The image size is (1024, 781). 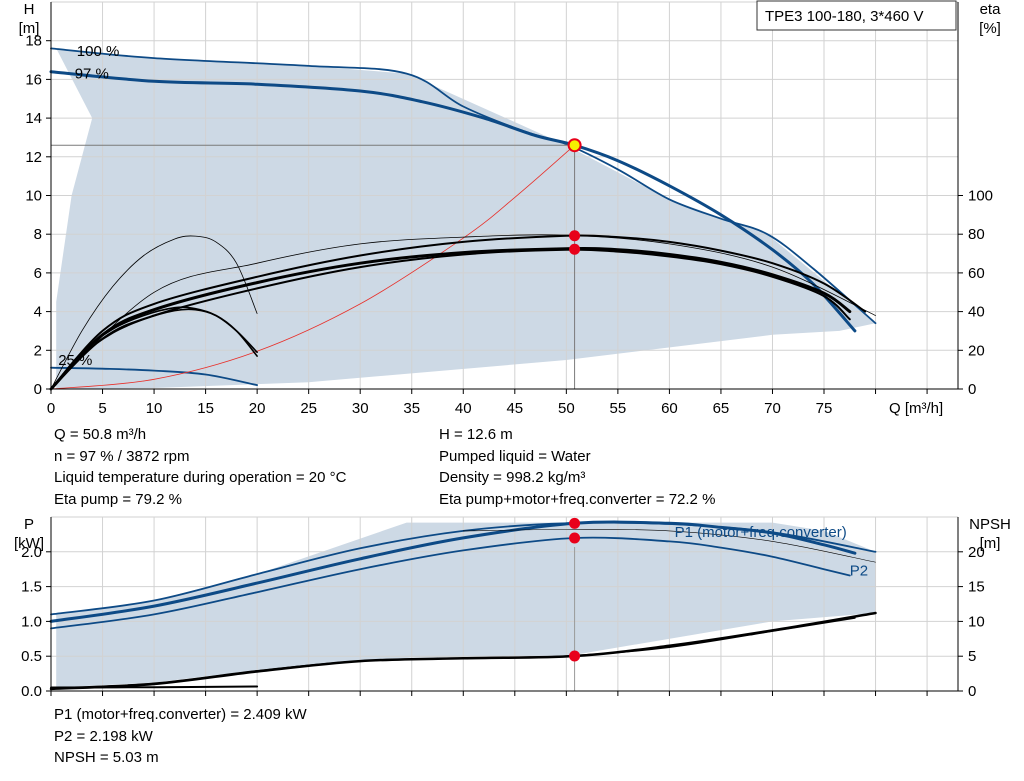 I want to click on y-tick-label-right: 100, so click(x=980, y=196).